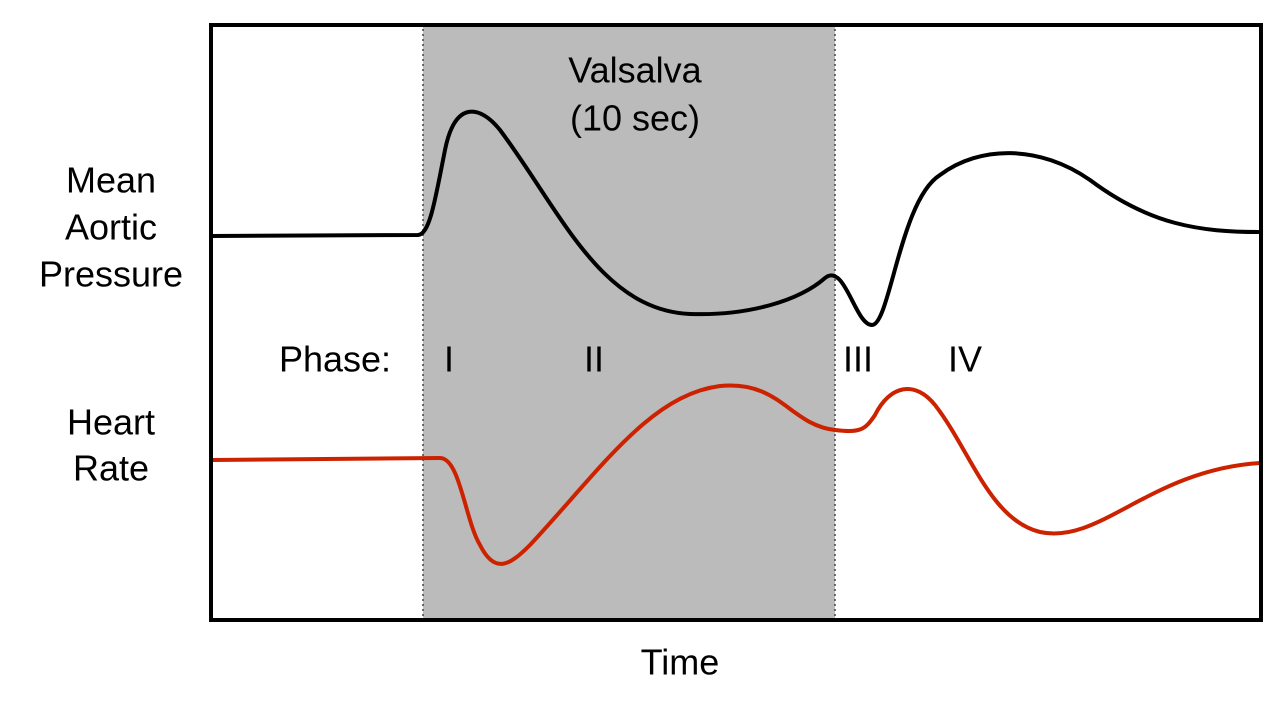  What do you see at coordinates (111, 468) in the screenshot?
I see `heart-rate-label: Rate` at bounding box center [111, 468].